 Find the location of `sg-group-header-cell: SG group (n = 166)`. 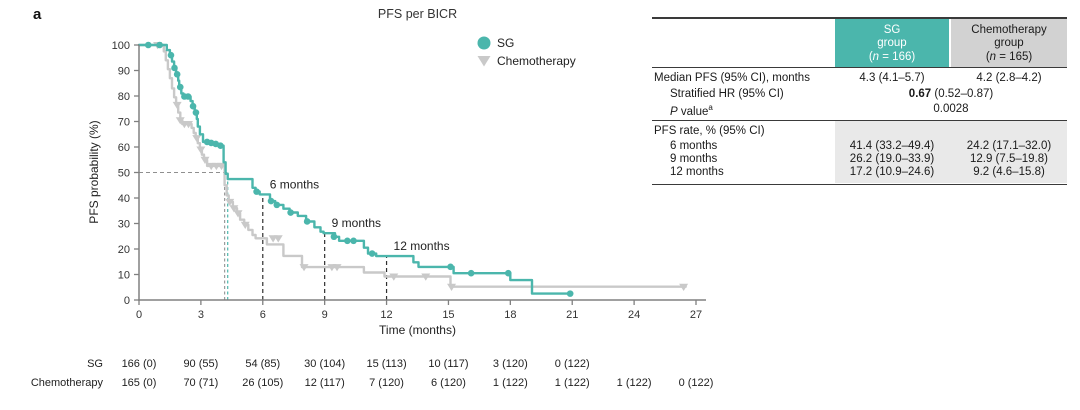

sg-group-header-cell: SG group (n = 166) is located at coordinates (892, 43).